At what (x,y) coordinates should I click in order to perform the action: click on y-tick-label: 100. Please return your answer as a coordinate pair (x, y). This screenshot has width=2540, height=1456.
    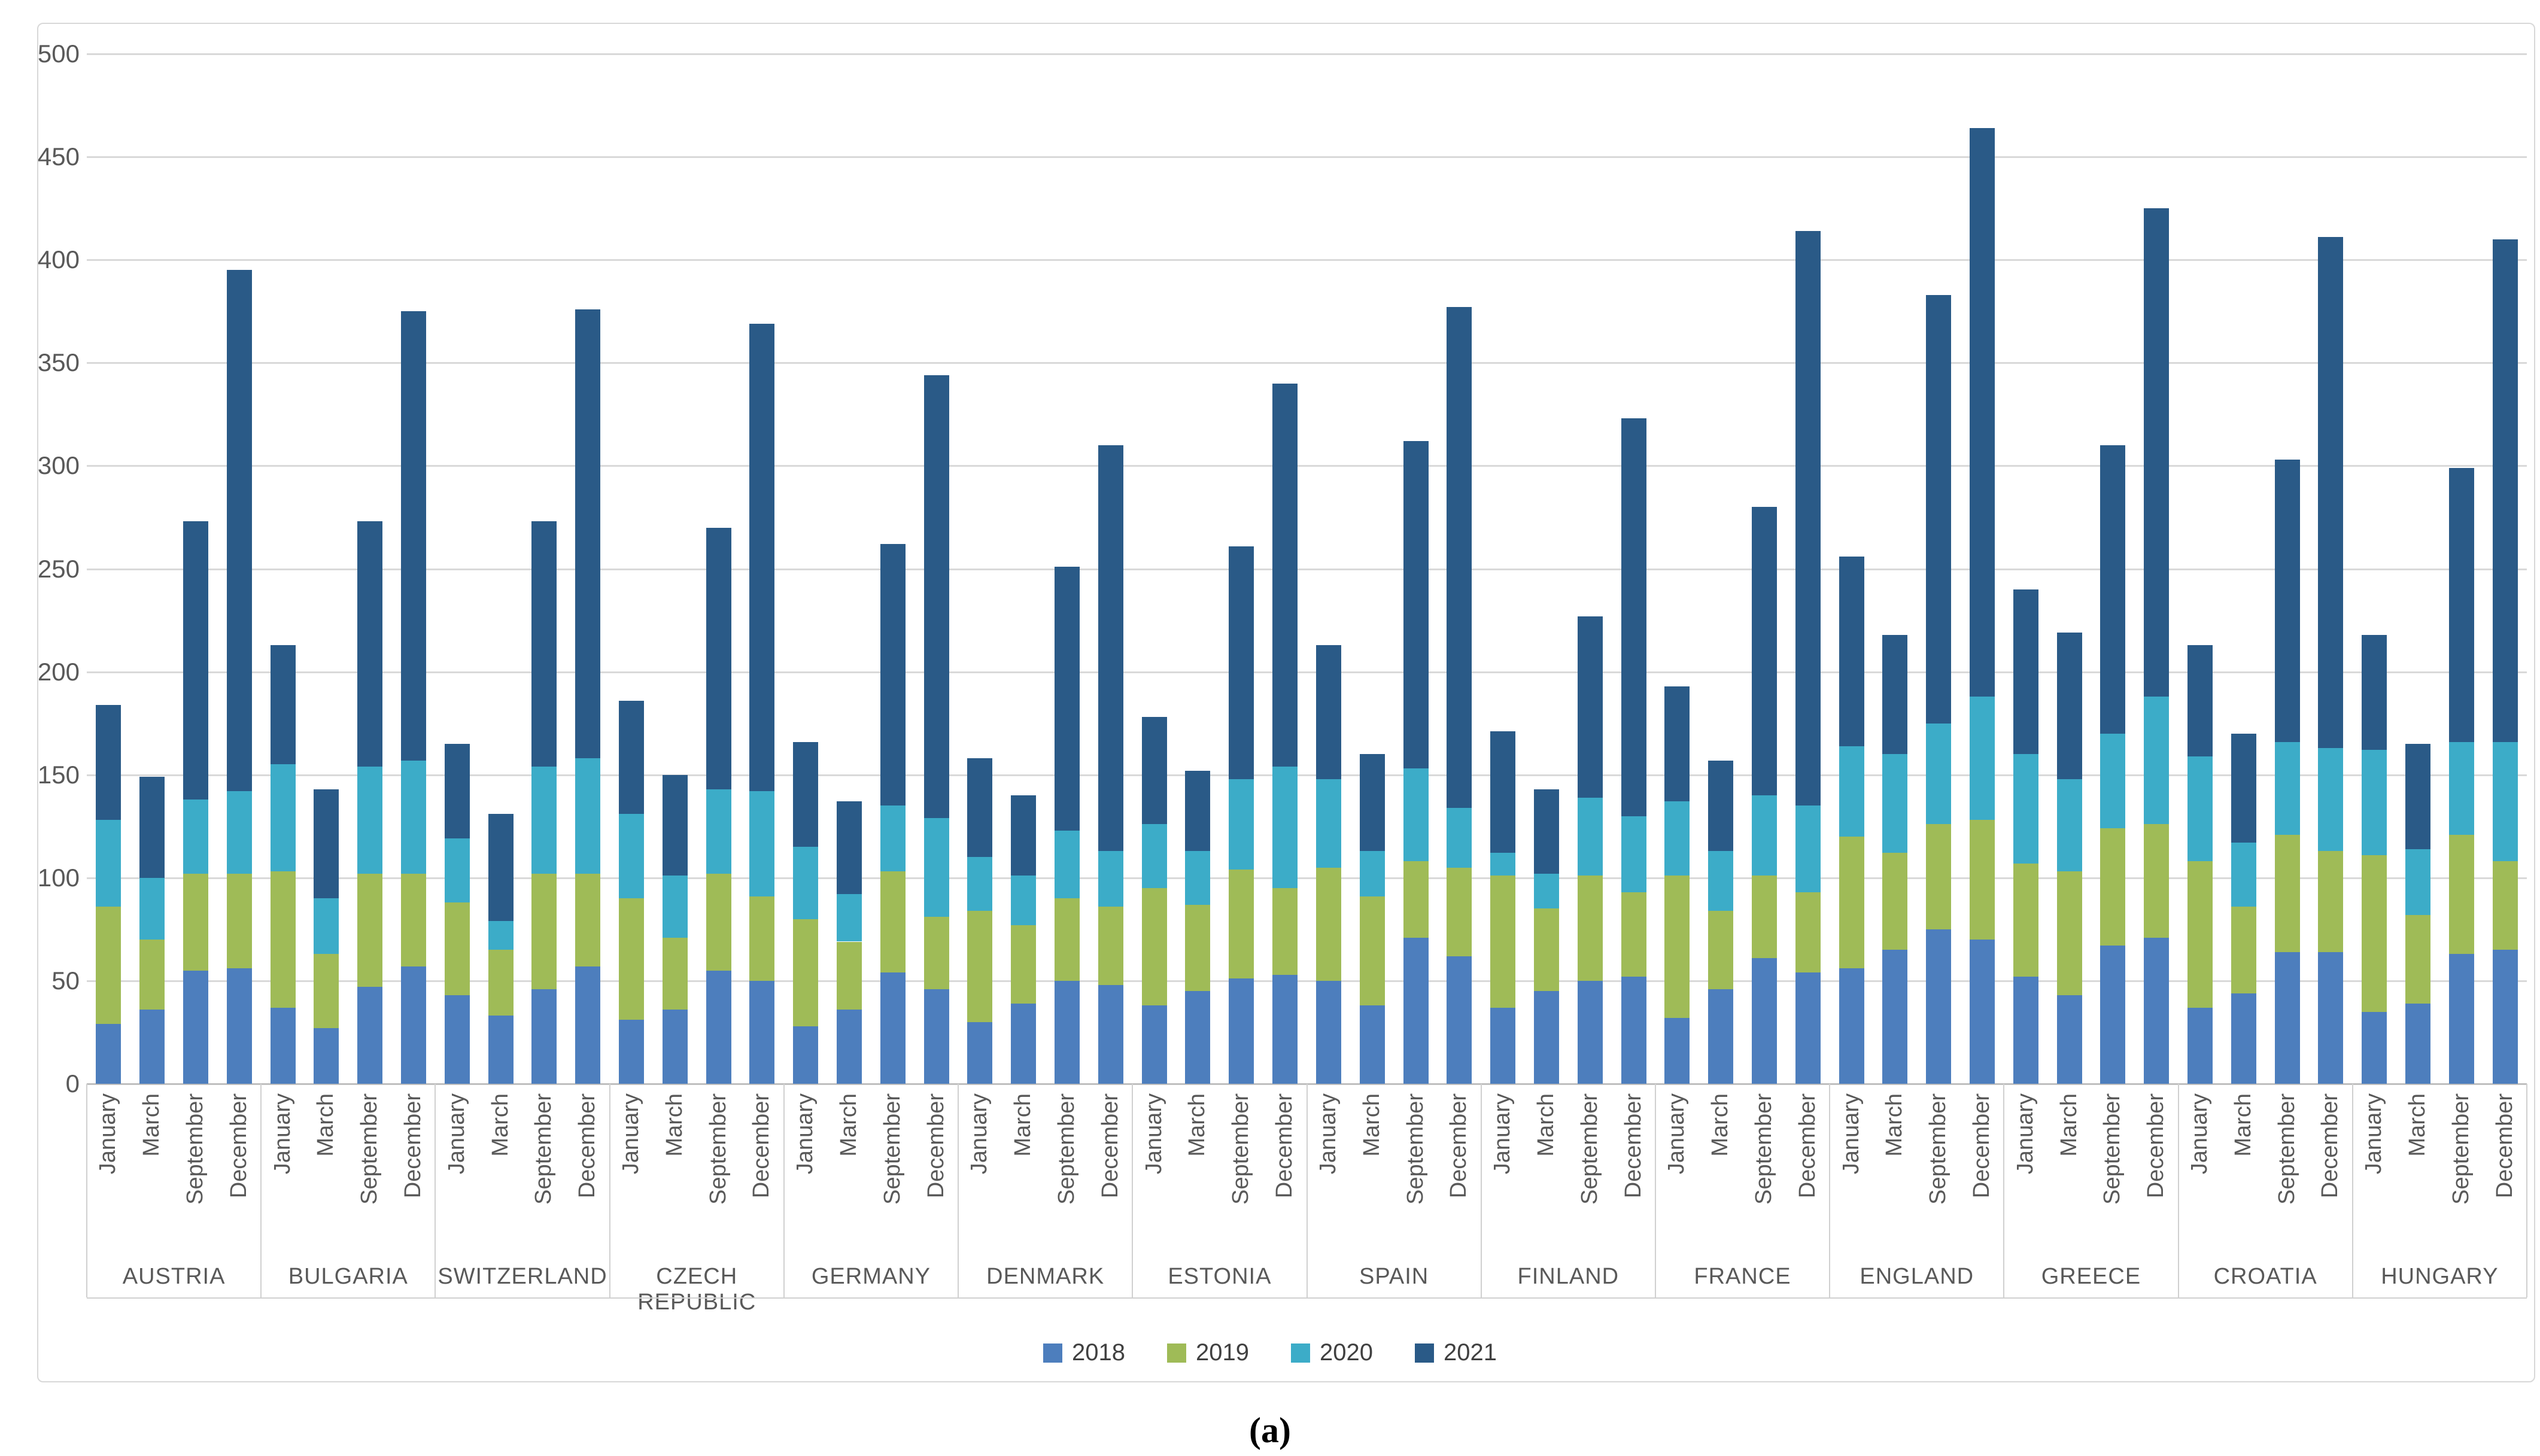
    Looking at the image, I should click on (58, 878).